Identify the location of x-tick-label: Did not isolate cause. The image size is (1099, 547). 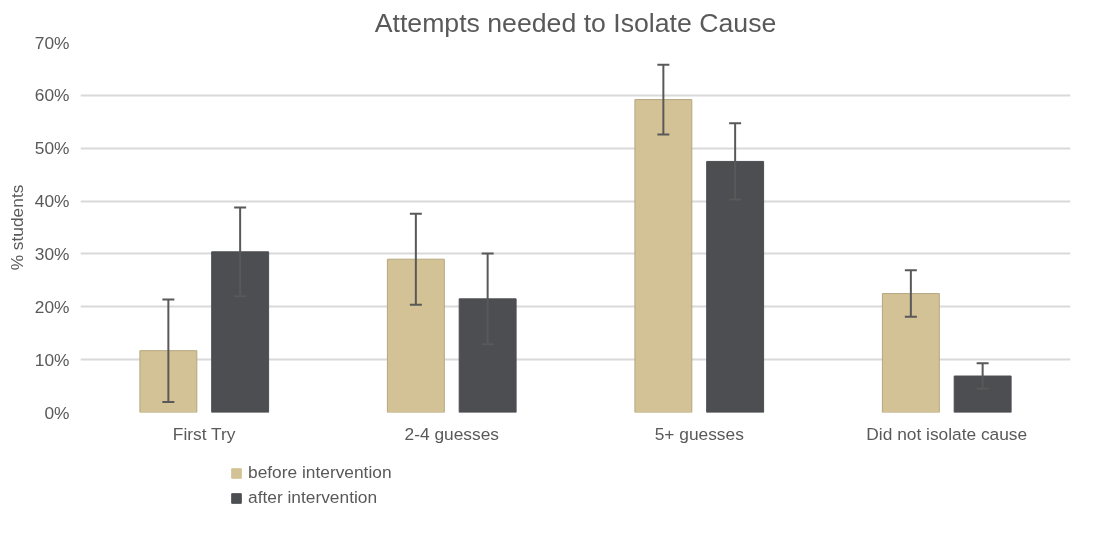
(947, 433).